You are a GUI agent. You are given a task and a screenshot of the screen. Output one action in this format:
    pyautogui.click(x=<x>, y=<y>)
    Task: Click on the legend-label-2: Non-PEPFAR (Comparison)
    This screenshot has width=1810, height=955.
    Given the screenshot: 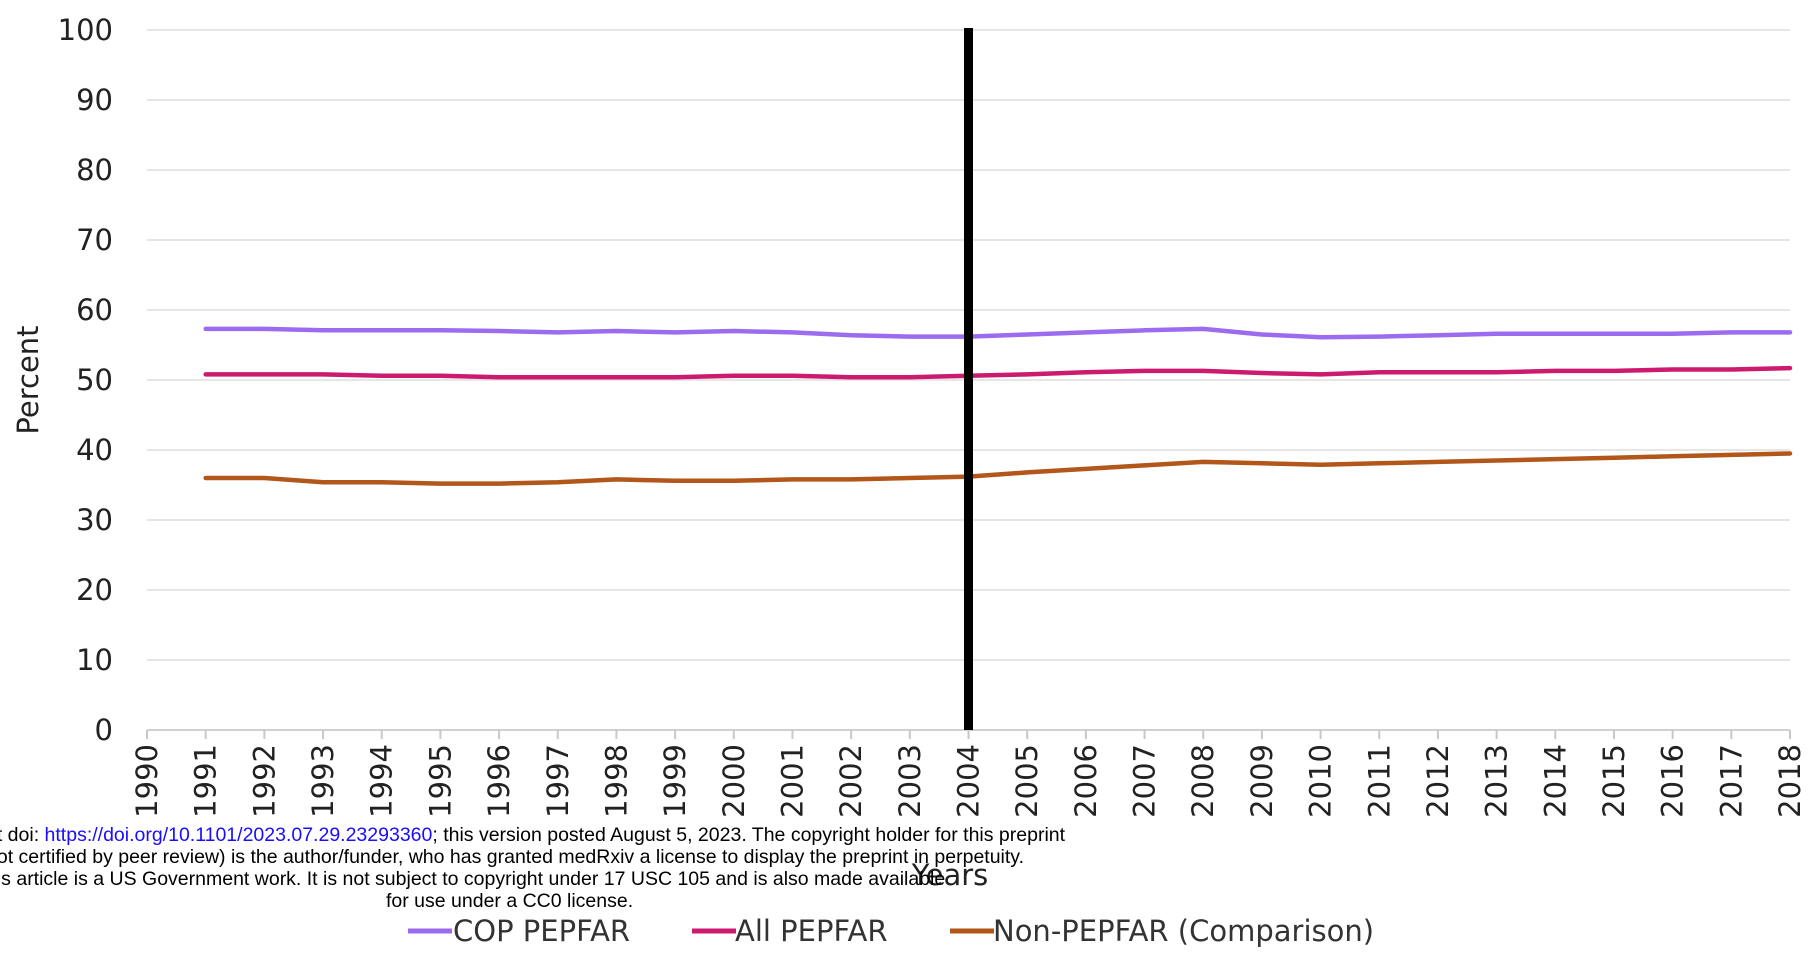 What is the action you would take?
    pyautogui.click(x=1183, y=931)
    